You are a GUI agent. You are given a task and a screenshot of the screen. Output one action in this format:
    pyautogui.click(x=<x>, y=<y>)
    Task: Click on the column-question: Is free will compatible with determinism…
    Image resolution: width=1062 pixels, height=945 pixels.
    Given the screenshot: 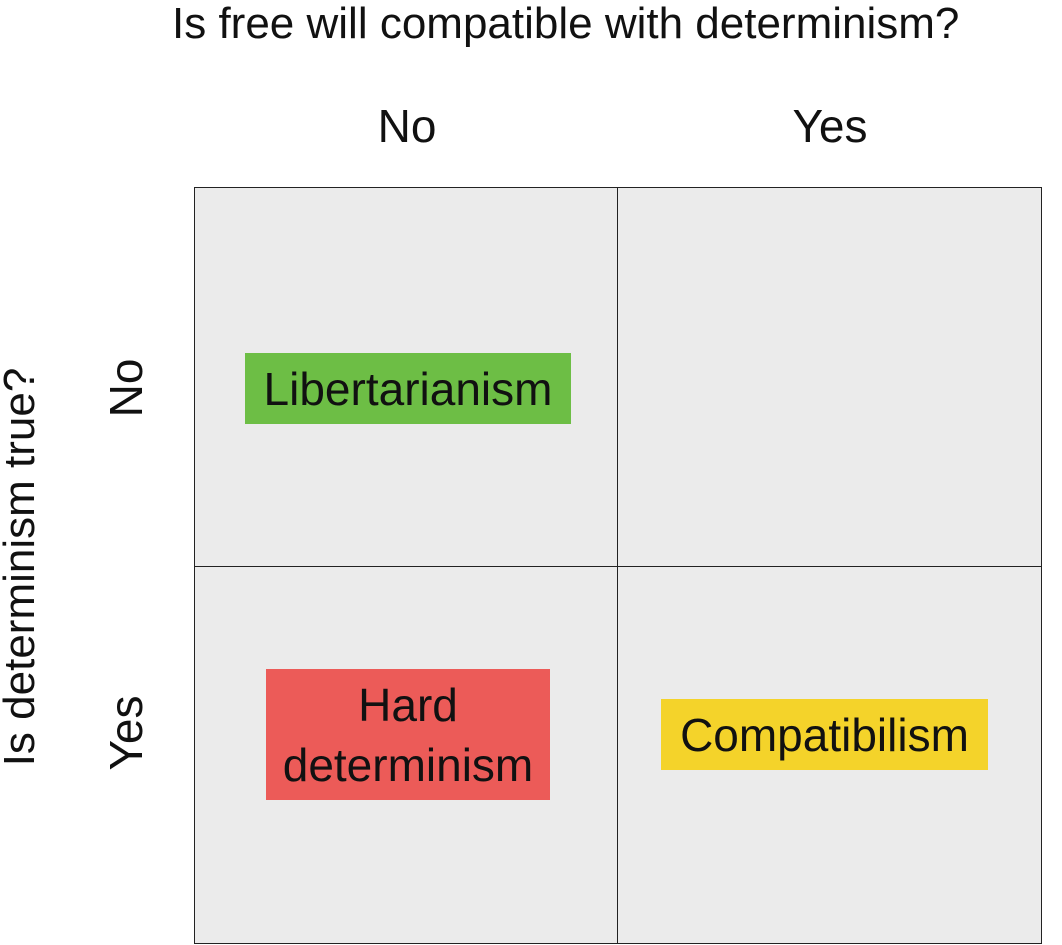 What is the action you would take?
    pyautogui.click(x=566, y=24)
    